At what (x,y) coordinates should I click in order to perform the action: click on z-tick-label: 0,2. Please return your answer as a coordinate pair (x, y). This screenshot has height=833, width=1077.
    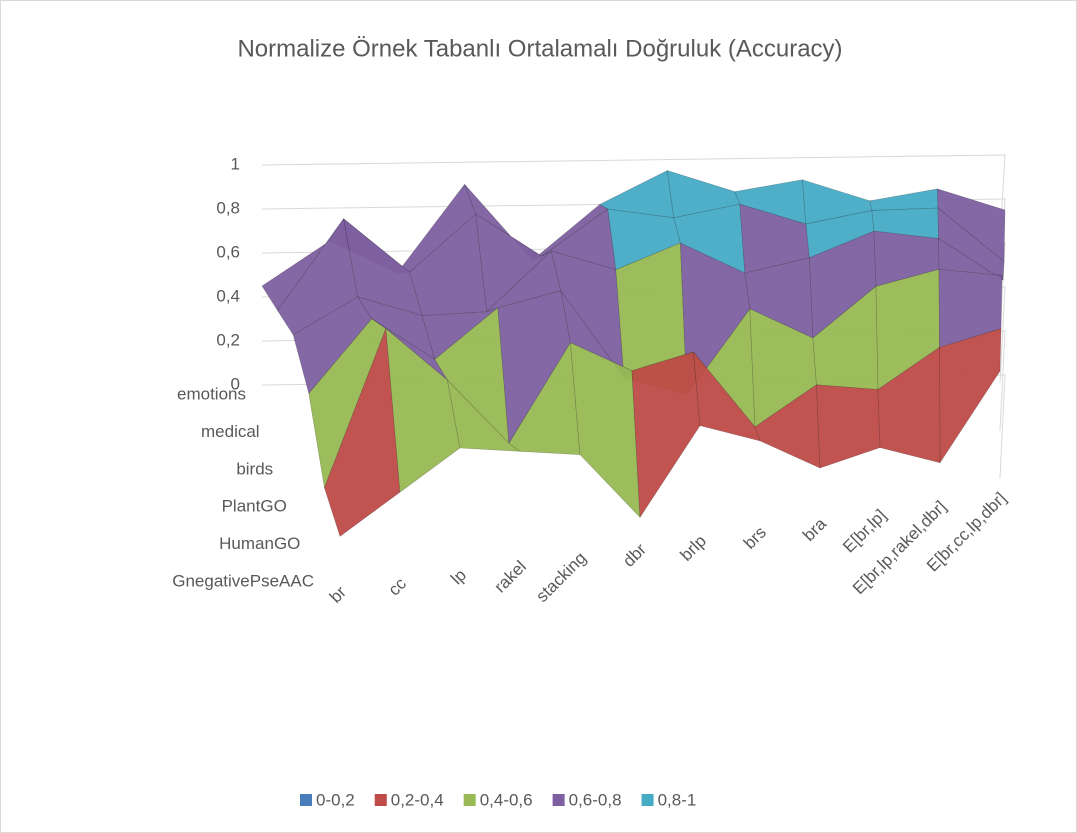
    Looking at the image, I should click on (228, 339).